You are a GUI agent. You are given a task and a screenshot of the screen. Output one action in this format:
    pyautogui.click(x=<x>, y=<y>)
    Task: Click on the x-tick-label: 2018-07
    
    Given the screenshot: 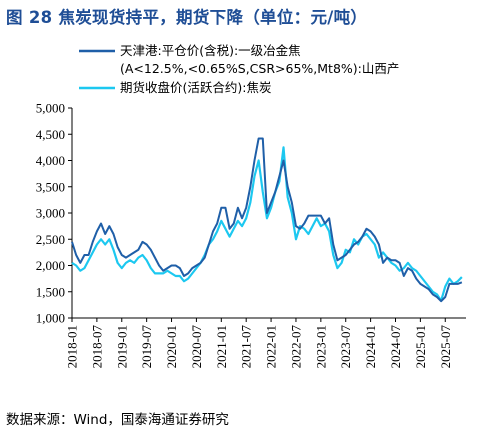 What is the action you would take?
    pyautogui.click(x=96, y=347)
    